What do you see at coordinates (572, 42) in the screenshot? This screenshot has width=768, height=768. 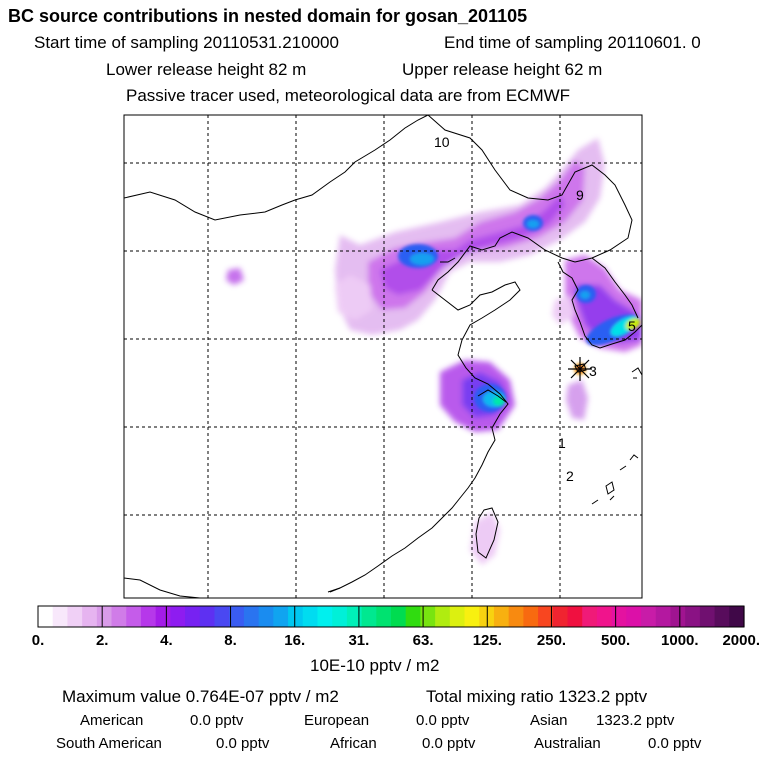 I see `end-time-label: End time of sampling 20110601. 0` at bounding box center [572, 42].